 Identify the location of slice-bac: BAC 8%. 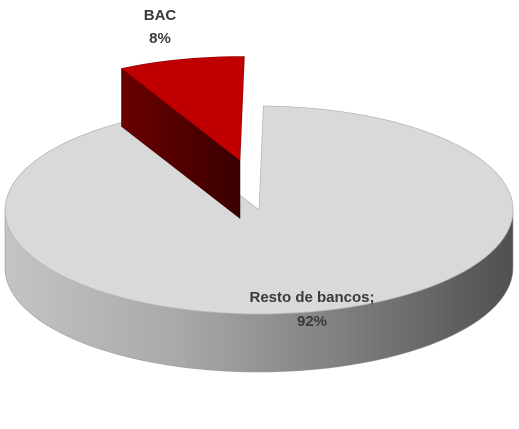
(182, 113).